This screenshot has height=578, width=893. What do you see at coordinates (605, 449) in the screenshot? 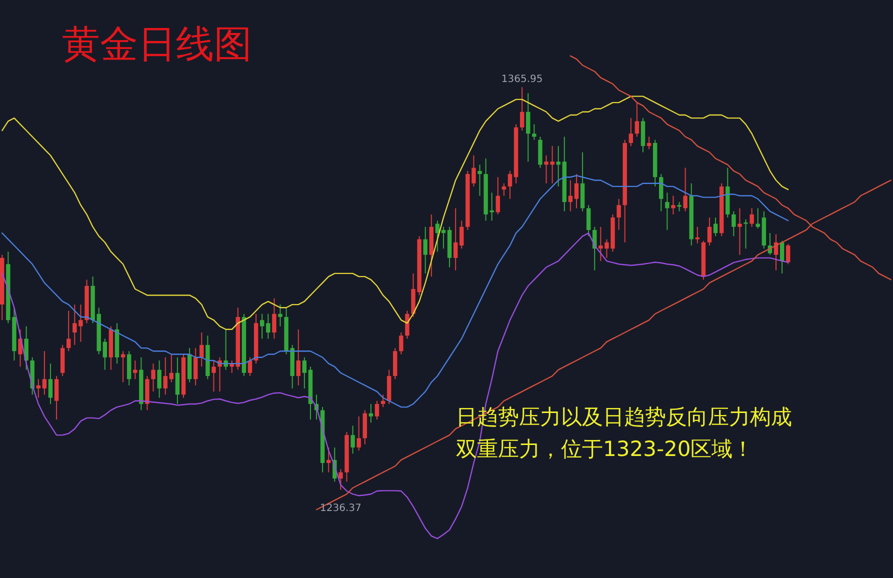
I see `annotation: 双重压力，位于1323-20区域！` at bounding box center [605, 449].